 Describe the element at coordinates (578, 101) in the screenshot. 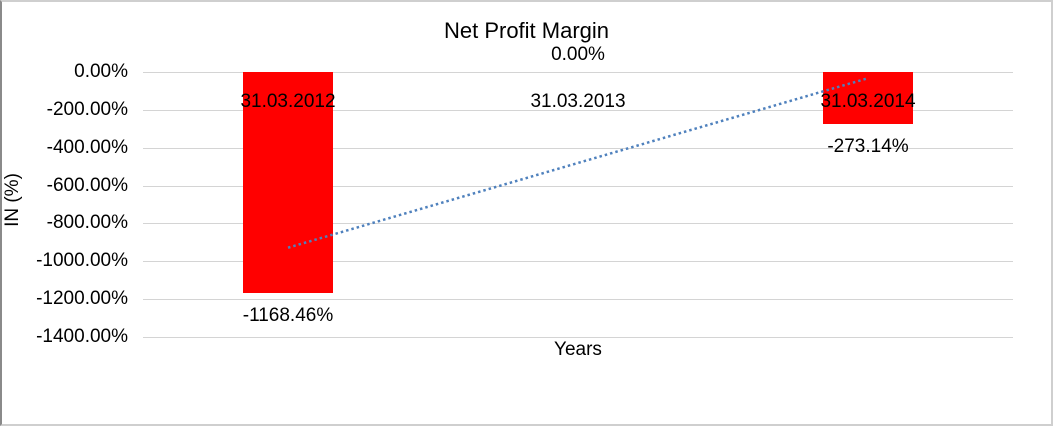

I see `x-axis-category-label: 31.03.2013` at that location.